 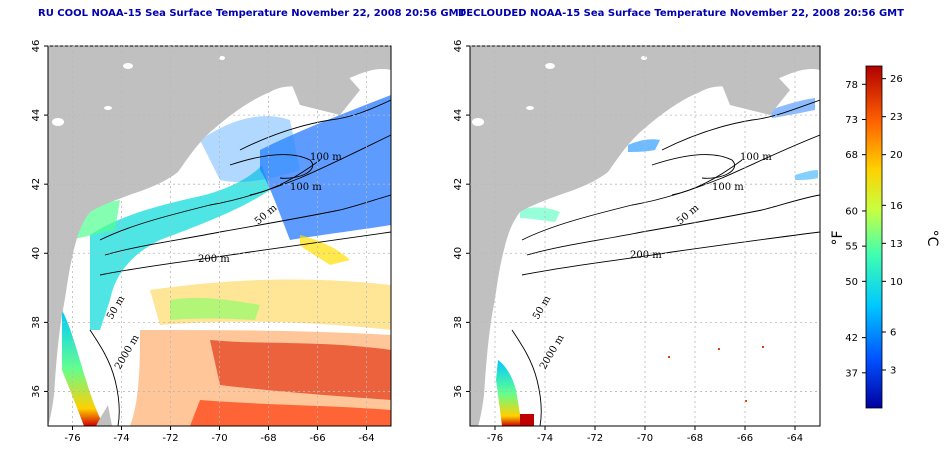 I want to click on fahrenheit-tick-label: 37, so click(x=851, y=373).